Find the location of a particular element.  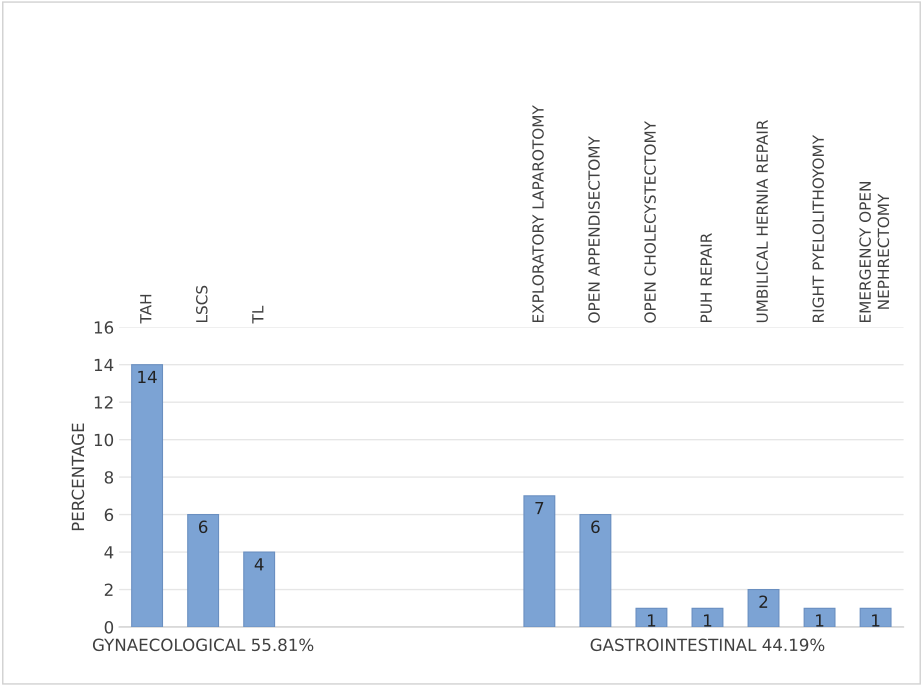

y-tick-label: 4 is located at coordinates (109, 552).